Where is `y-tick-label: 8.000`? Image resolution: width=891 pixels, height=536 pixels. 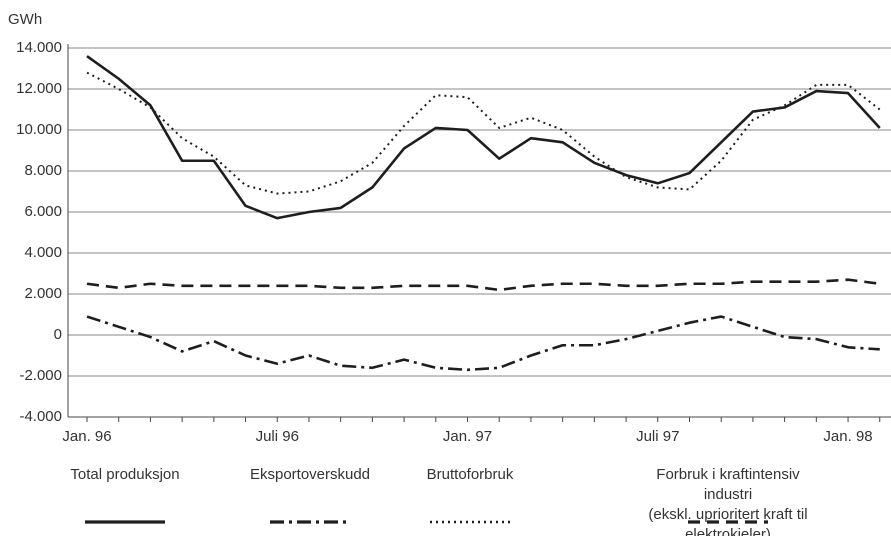
y-tick-label: 8.000 is located at coordinates (43, 170).